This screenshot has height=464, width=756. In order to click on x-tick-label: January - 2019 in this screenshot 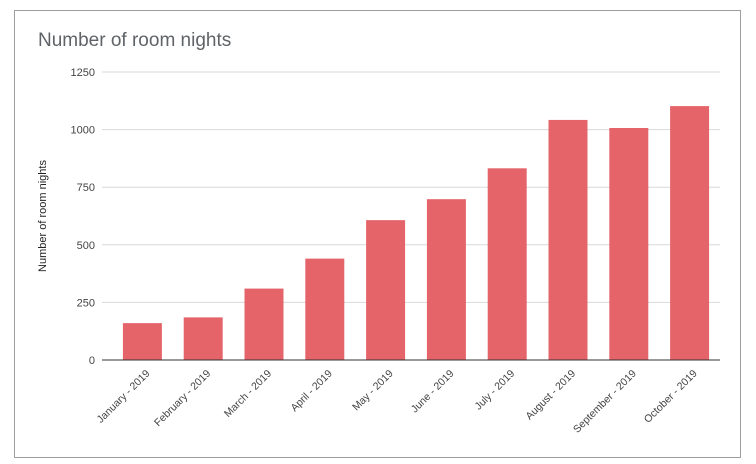, I will do `click(124, 397)`.